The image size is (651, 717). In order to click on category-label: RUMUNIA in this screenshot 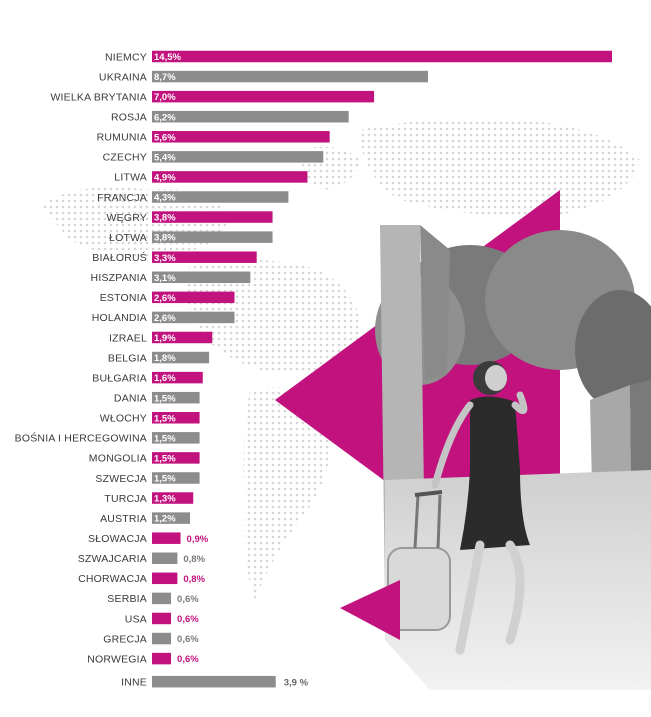, I will do `click(122, 138)`.